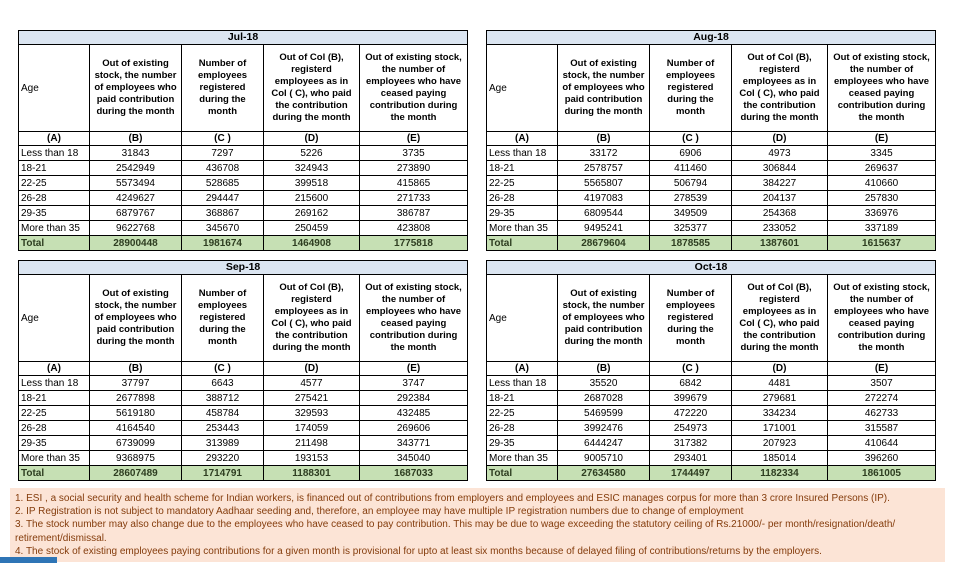 This screenshot has height=564, width=954. Describe the element at coordinates (690, 473) in the screenshot. I see `total-value-cell: 1744497` at that location.